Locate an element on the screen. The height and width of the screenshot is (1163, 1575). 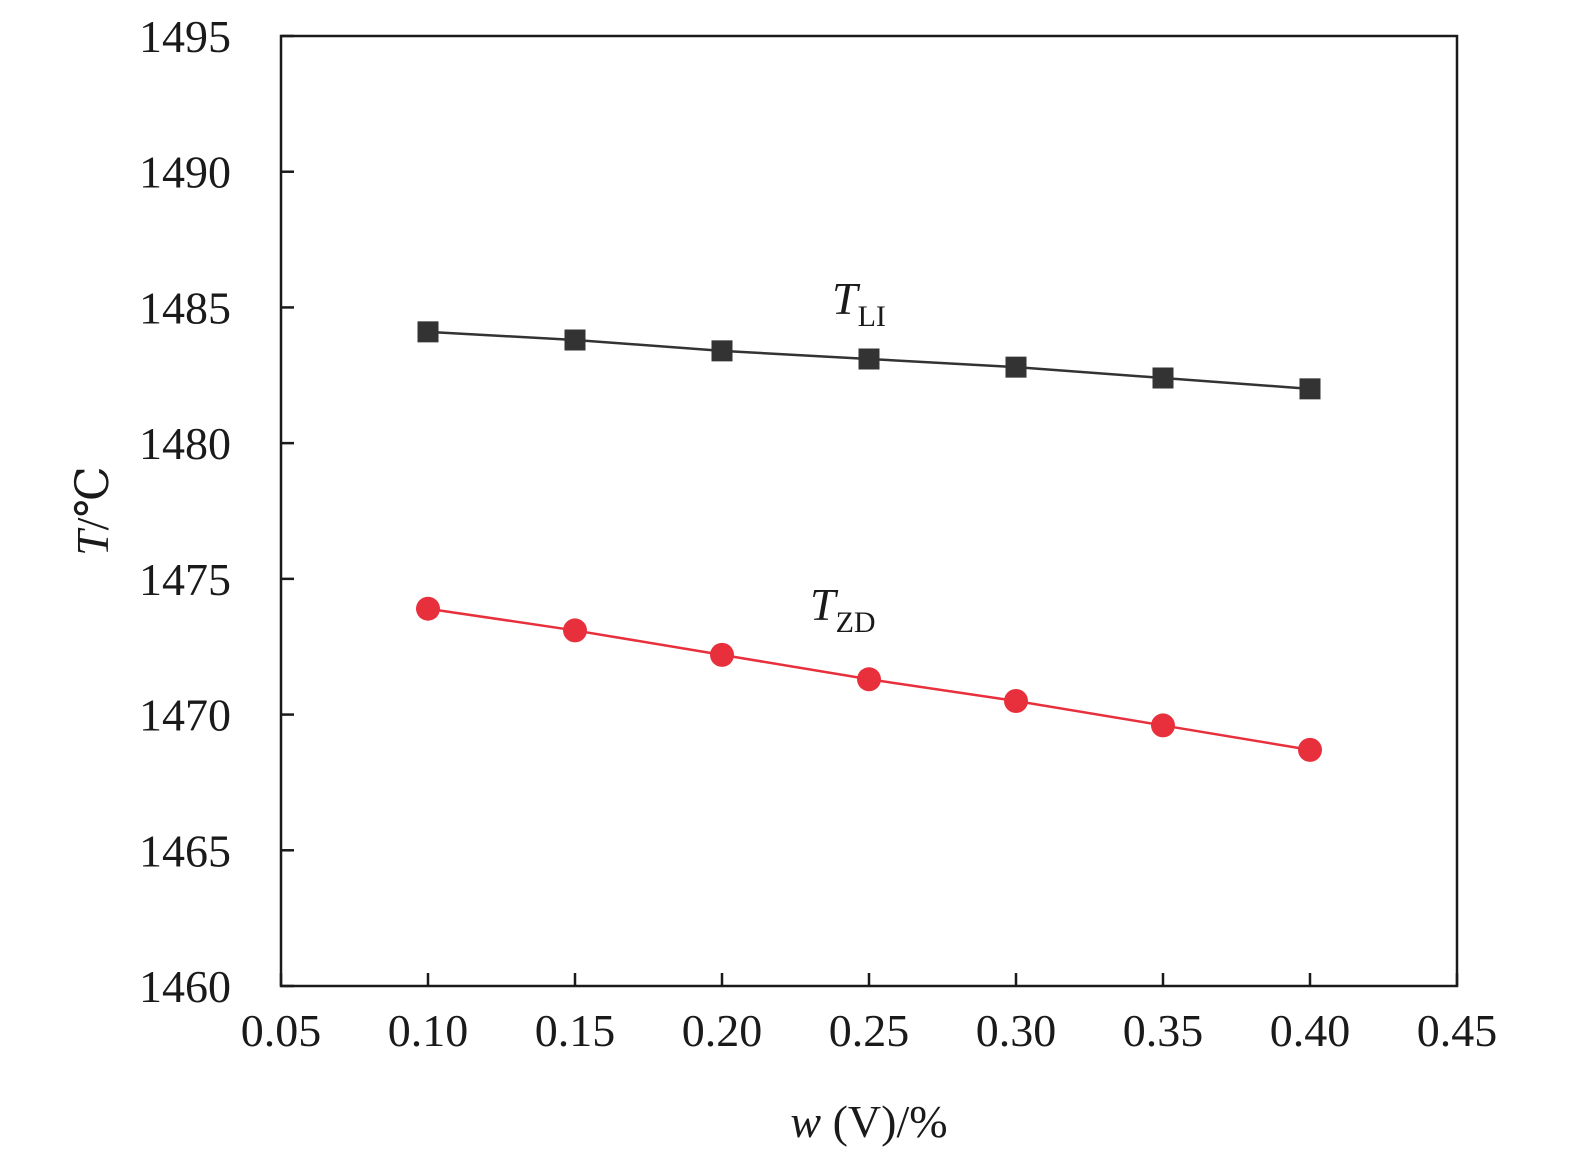
x-tick-label-3: 0.20 is located at coordinates (722, 1030).